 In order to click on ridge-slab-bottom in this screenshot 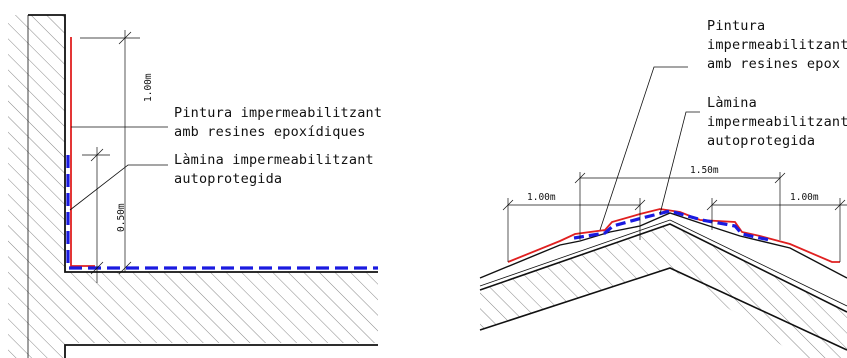, I will do `click(663, 309)`.